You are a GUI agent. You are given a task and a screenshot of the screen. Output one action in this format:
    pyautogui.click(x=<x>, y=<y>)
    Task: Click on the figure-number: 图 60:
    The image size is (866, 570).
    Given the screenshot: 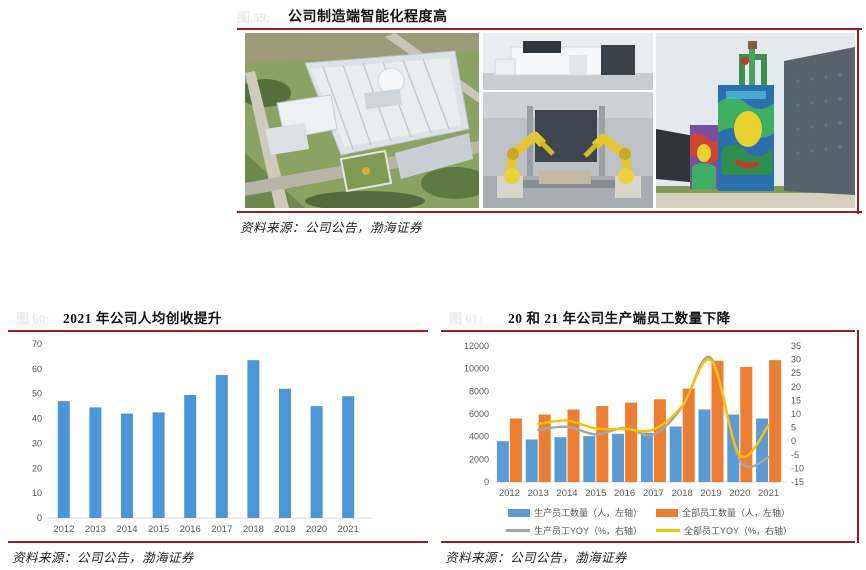 What is the action you would take?
    pyautogui.click(x=33, y=318)
    